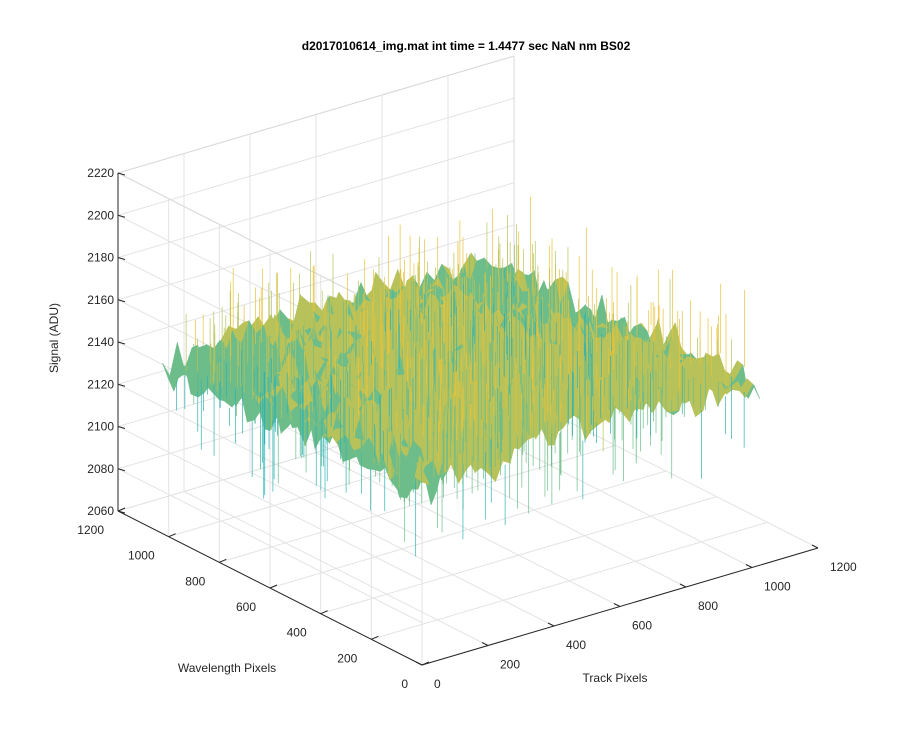 This screenshot has width=900, height=750. Describe the element at coordinates (510, 665) in the screenshot. I see `x-tick-label: 200` at that location.